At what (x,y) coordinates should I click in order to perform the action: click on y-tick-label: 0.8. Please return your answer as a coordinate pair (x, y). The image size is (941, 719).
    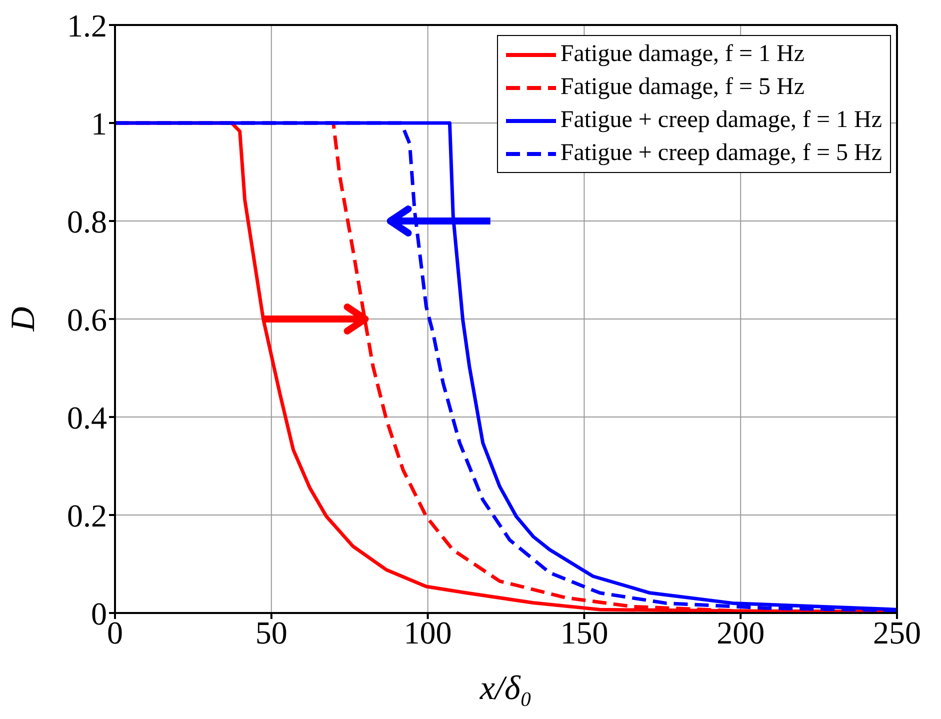
    Looking at the image, I should click on (87, 221).